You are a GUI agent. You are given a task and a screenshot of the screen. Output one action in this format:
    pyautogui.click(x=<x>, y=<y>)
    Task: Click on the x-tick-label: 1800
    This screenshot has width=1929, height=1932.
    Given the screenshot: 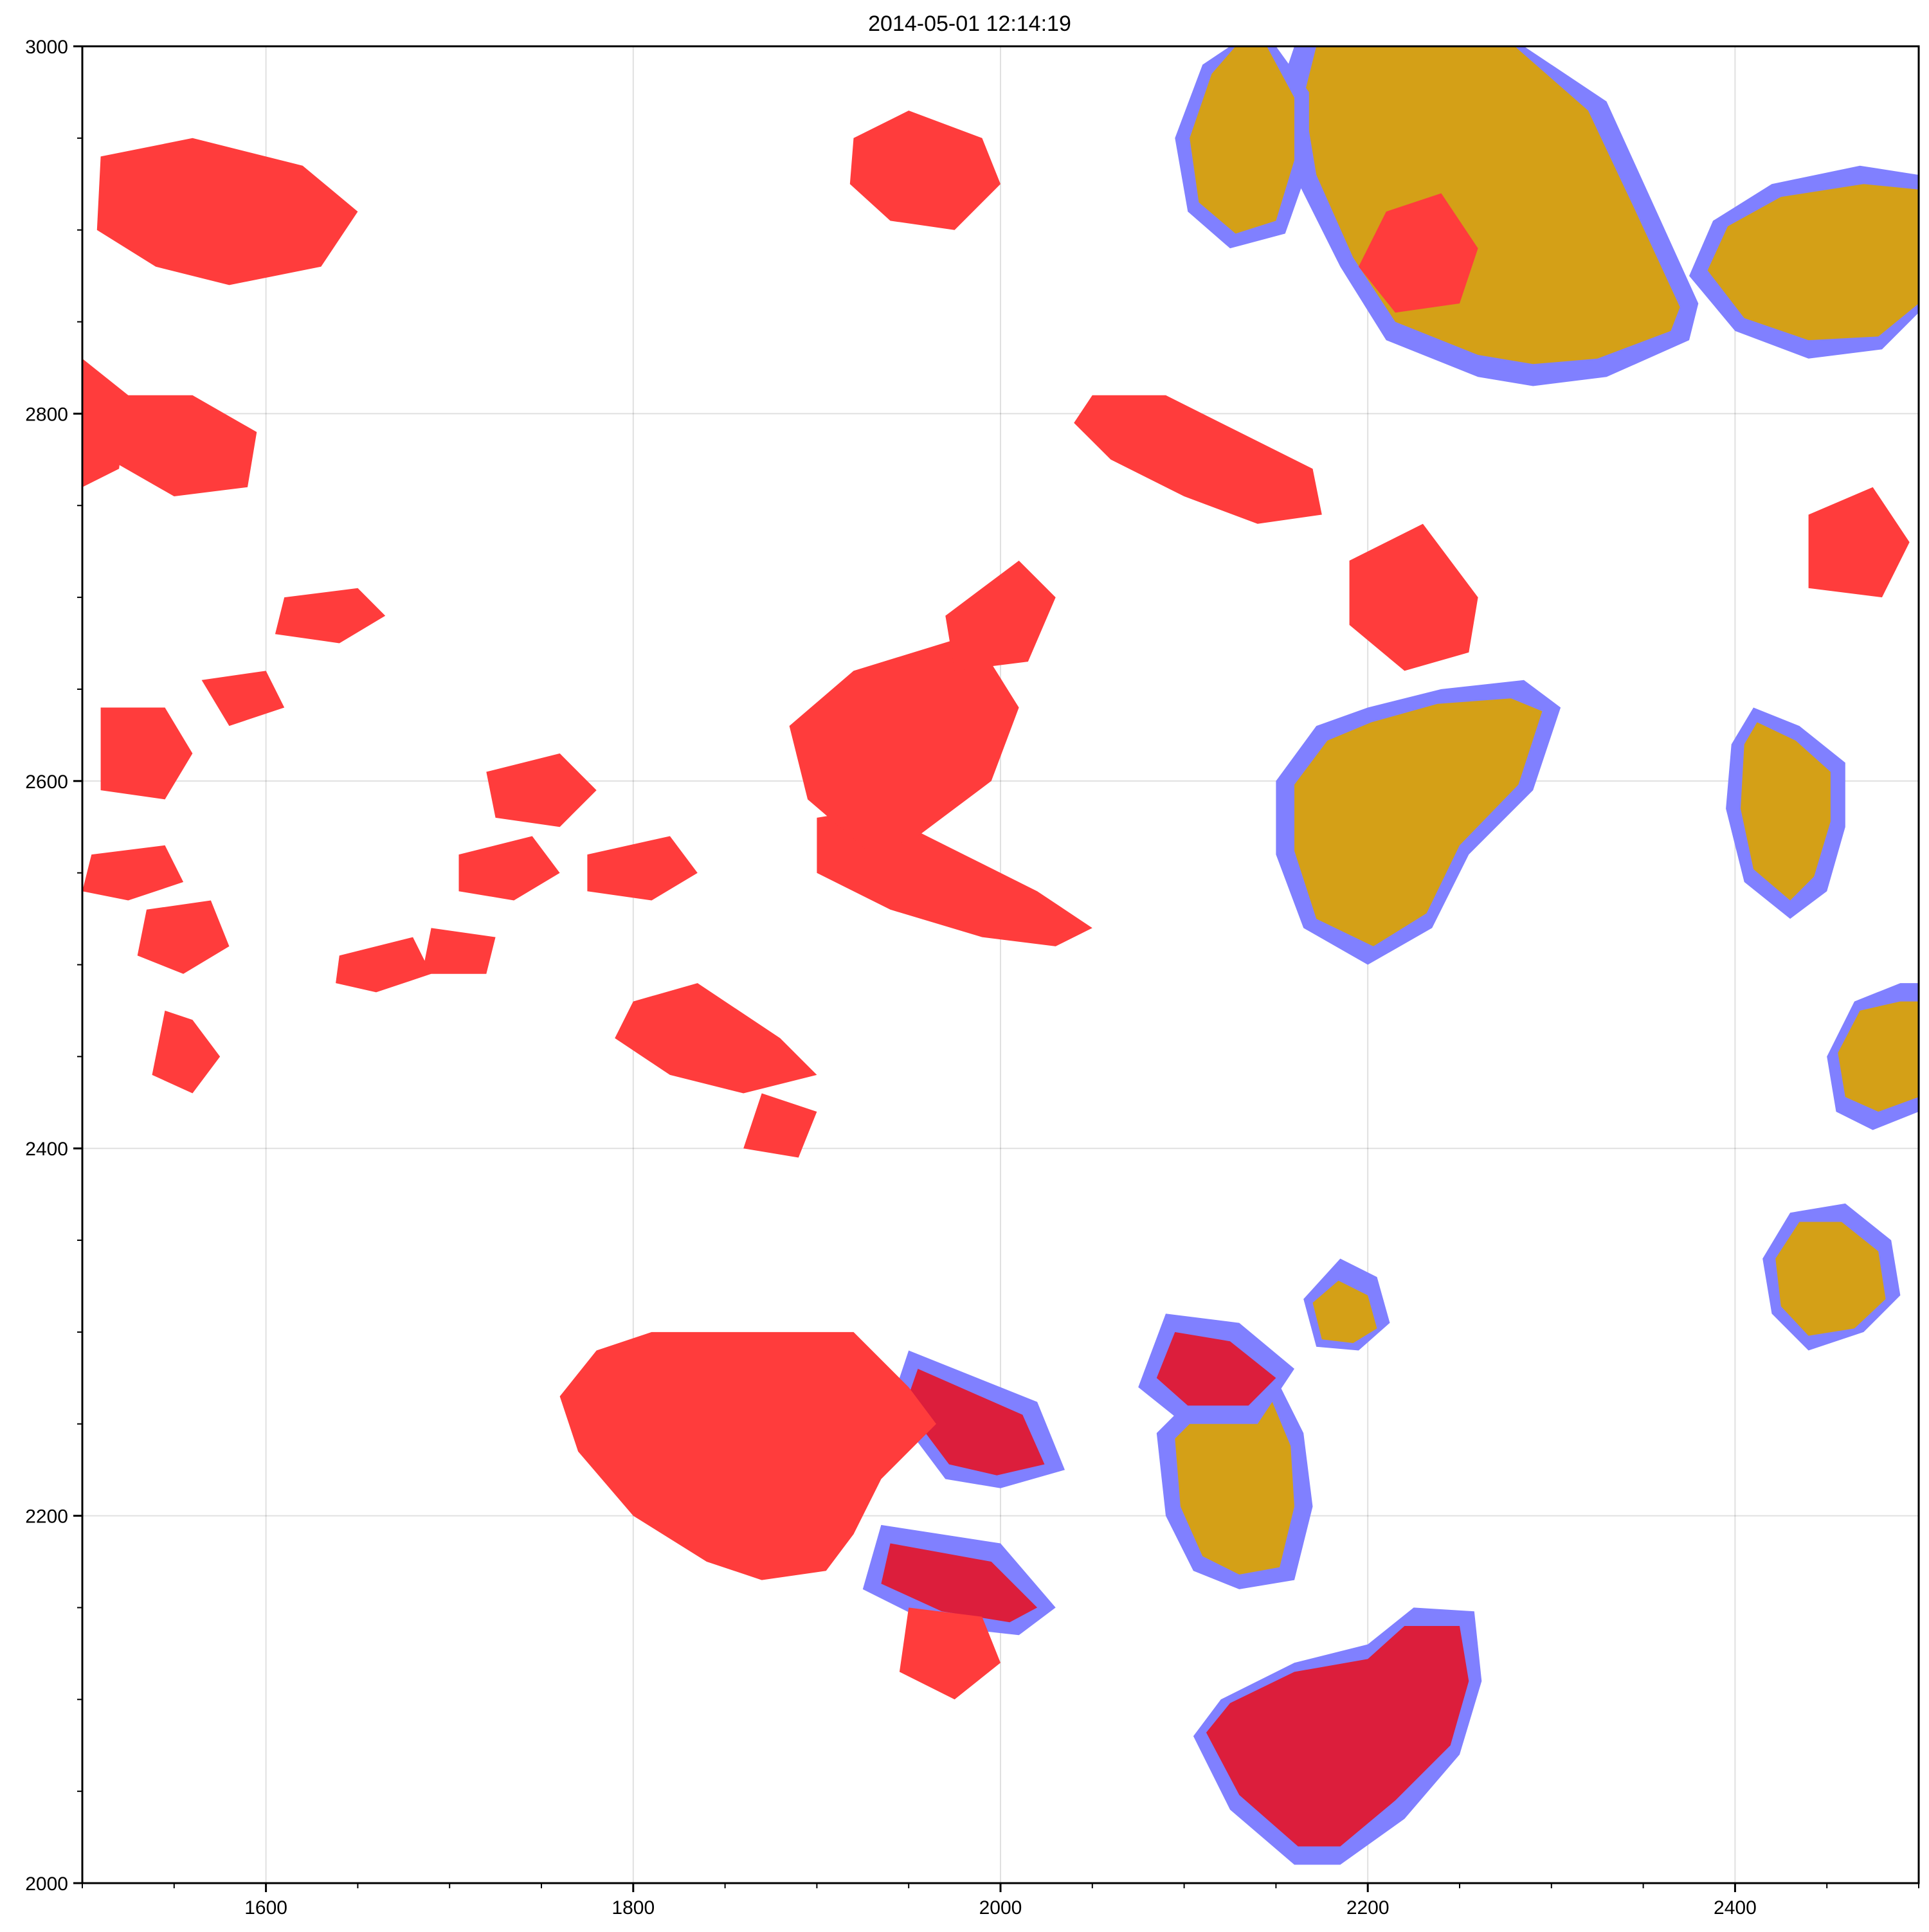 What is the action you would take?
    pyautogui.click(x=633, y=1907)
    